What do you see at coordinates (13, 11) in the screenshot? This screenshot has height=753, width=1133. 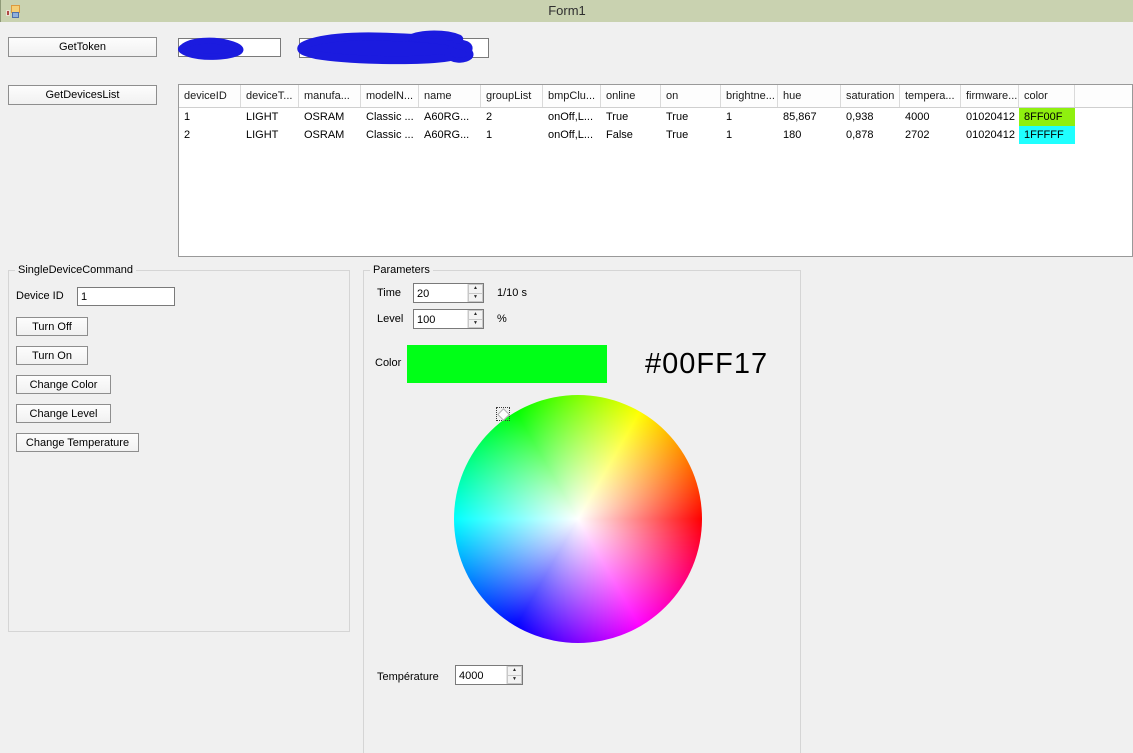 I see `app-icon` at bounding box center [13, 11].